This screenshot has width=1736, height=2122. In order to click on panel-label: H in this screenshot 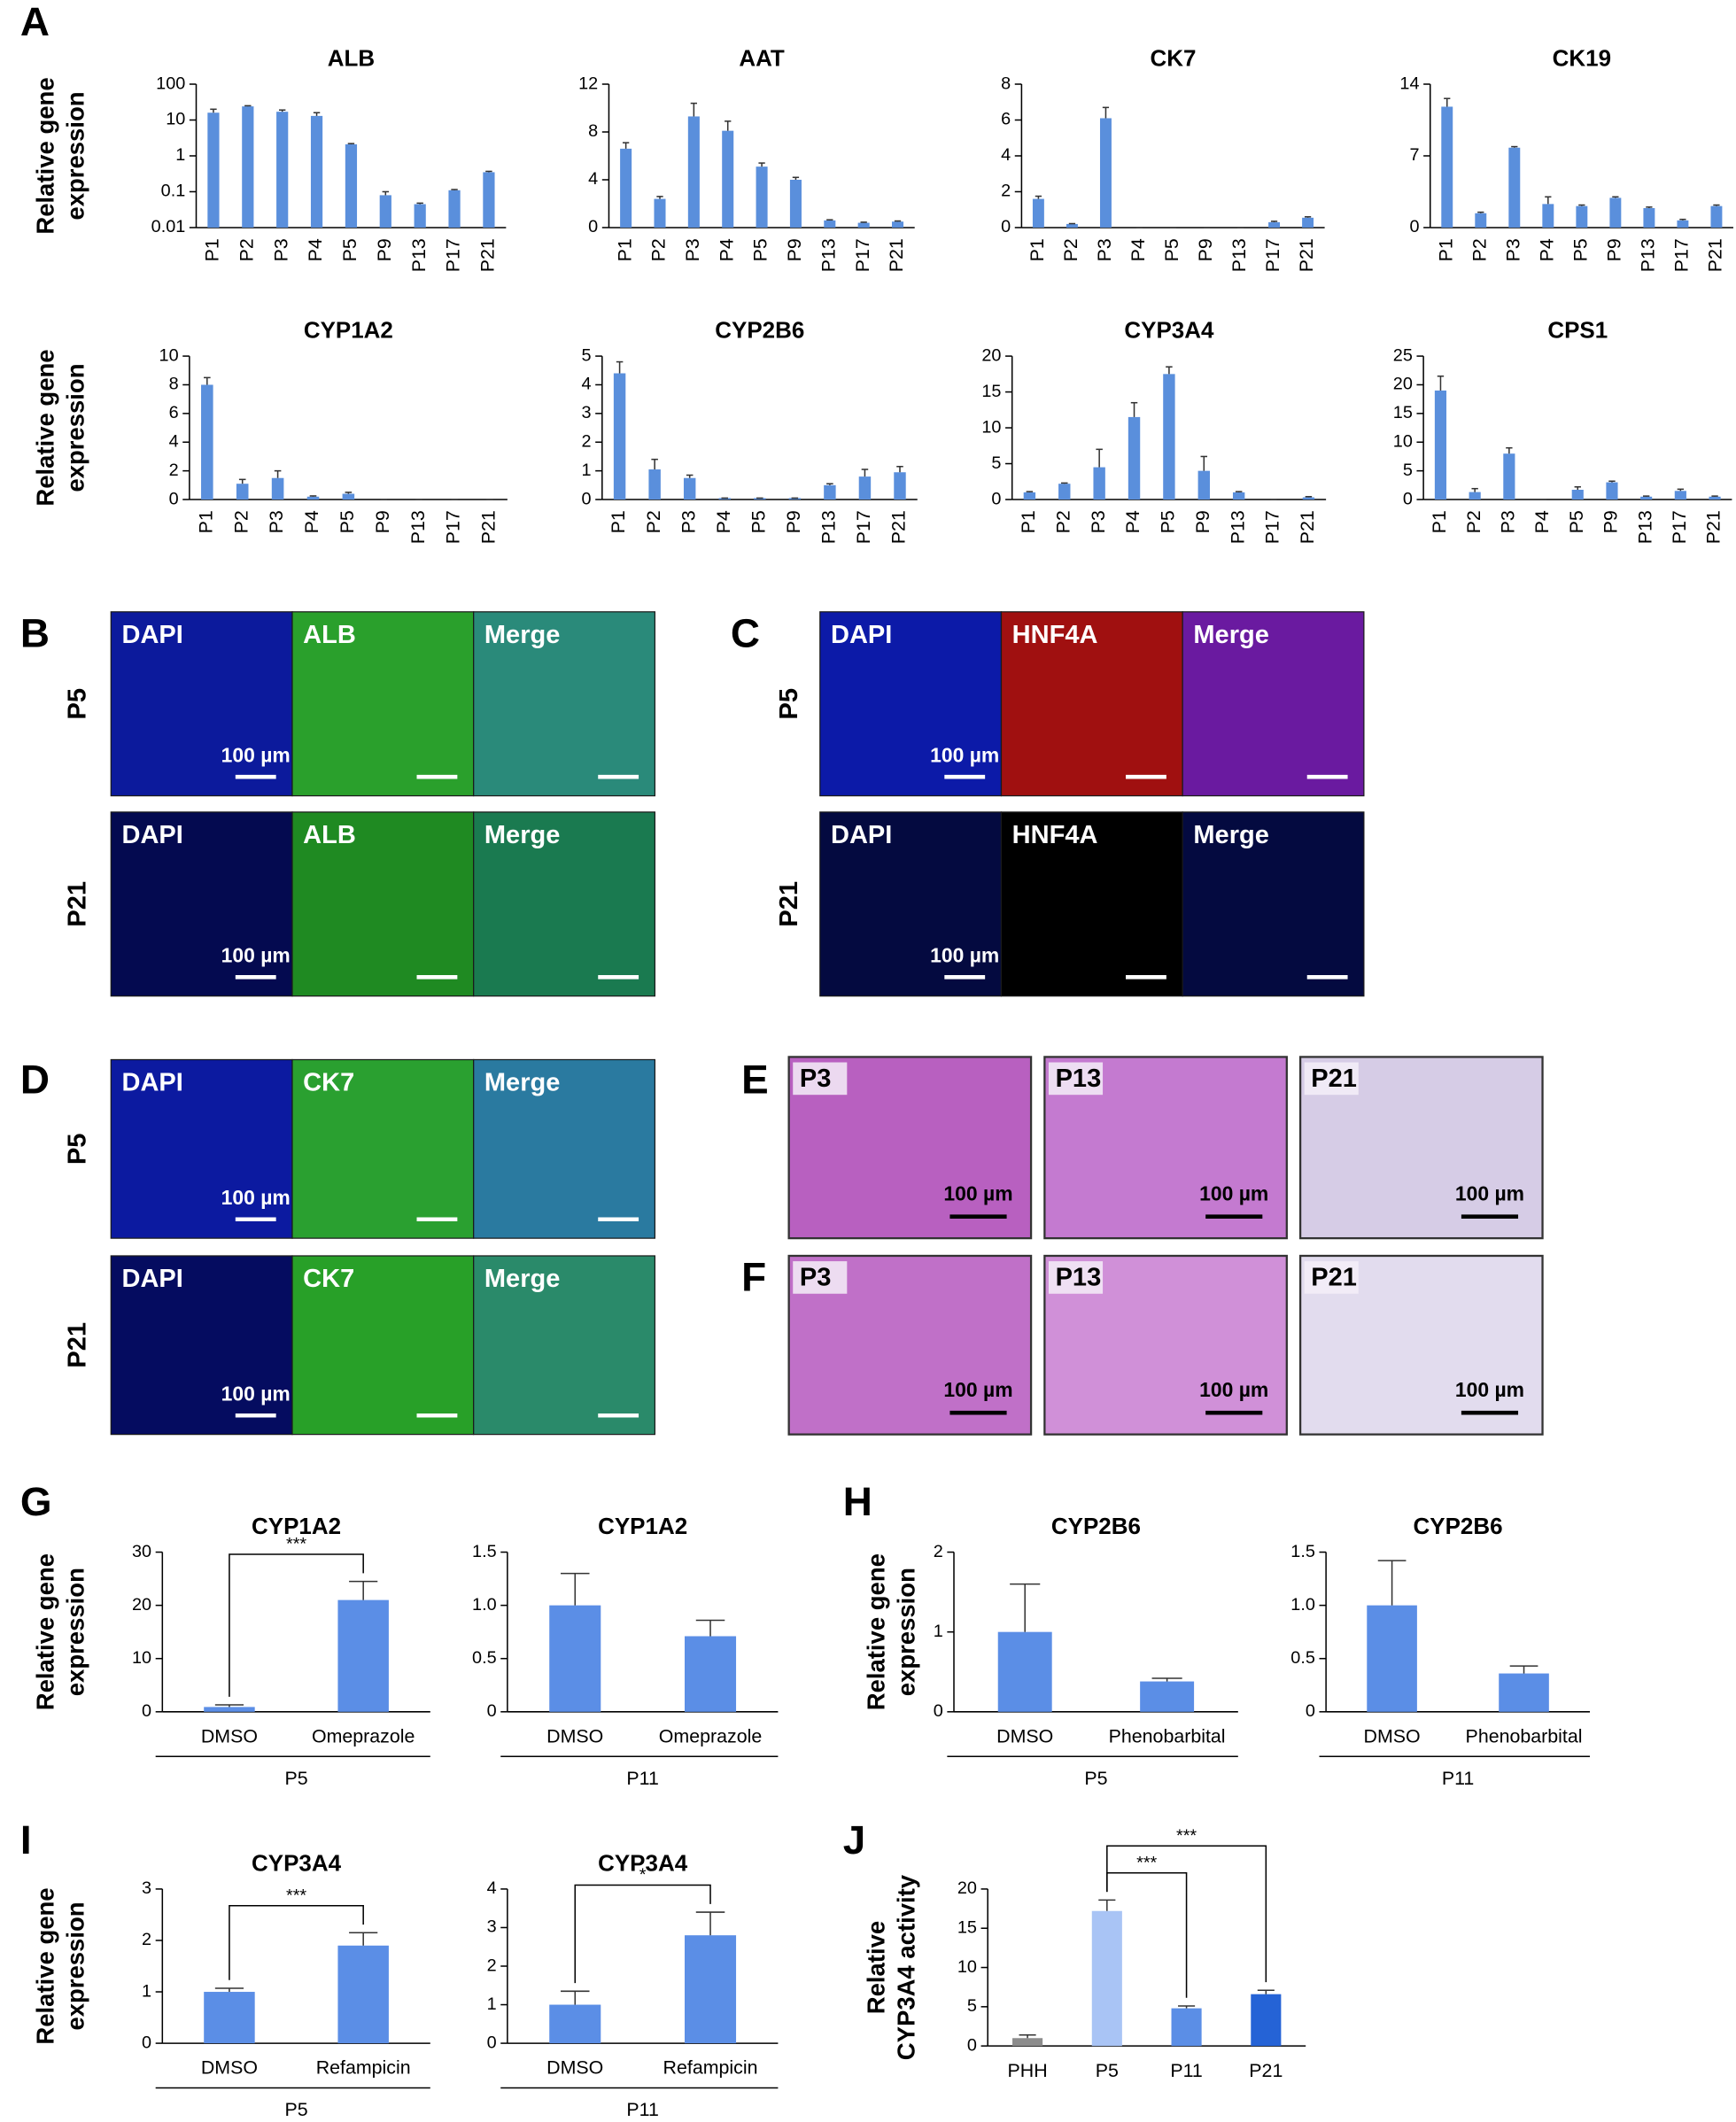, I will do `click(857, 1501)`.